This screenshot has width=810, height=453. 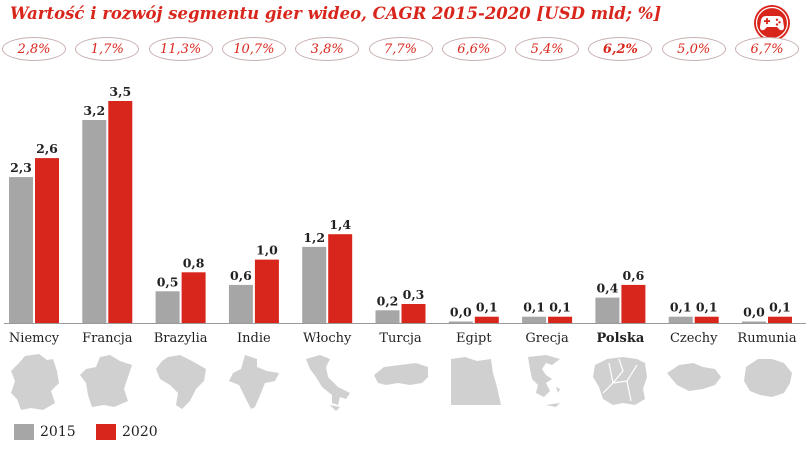 I want to click on bar-2020-polska, so click(x=633, y=303).